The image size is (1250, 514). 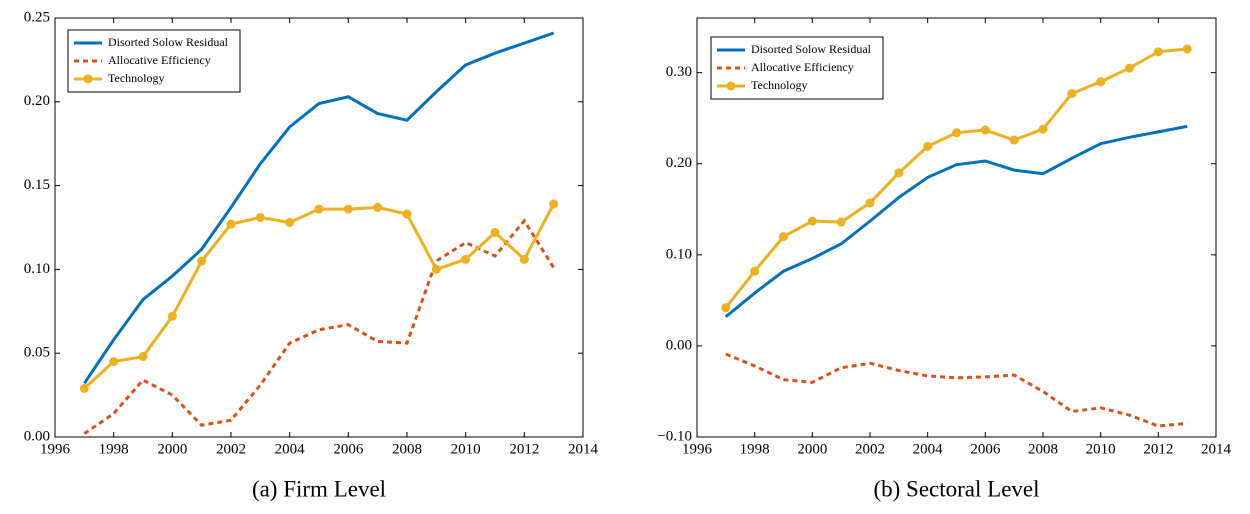 What do you see at coordinates (674, 436) in the screenshot?
I see `y-tick-label: −0.10` at bounding box center [674, 436].